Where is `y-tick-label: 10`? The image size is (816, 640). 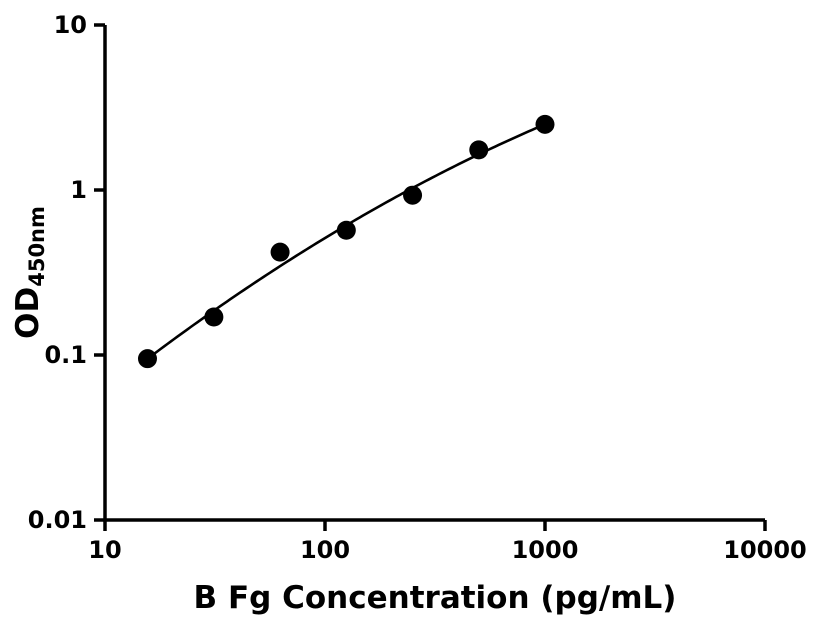
y-tick-label: 10 is located at coordinates (70, 25).